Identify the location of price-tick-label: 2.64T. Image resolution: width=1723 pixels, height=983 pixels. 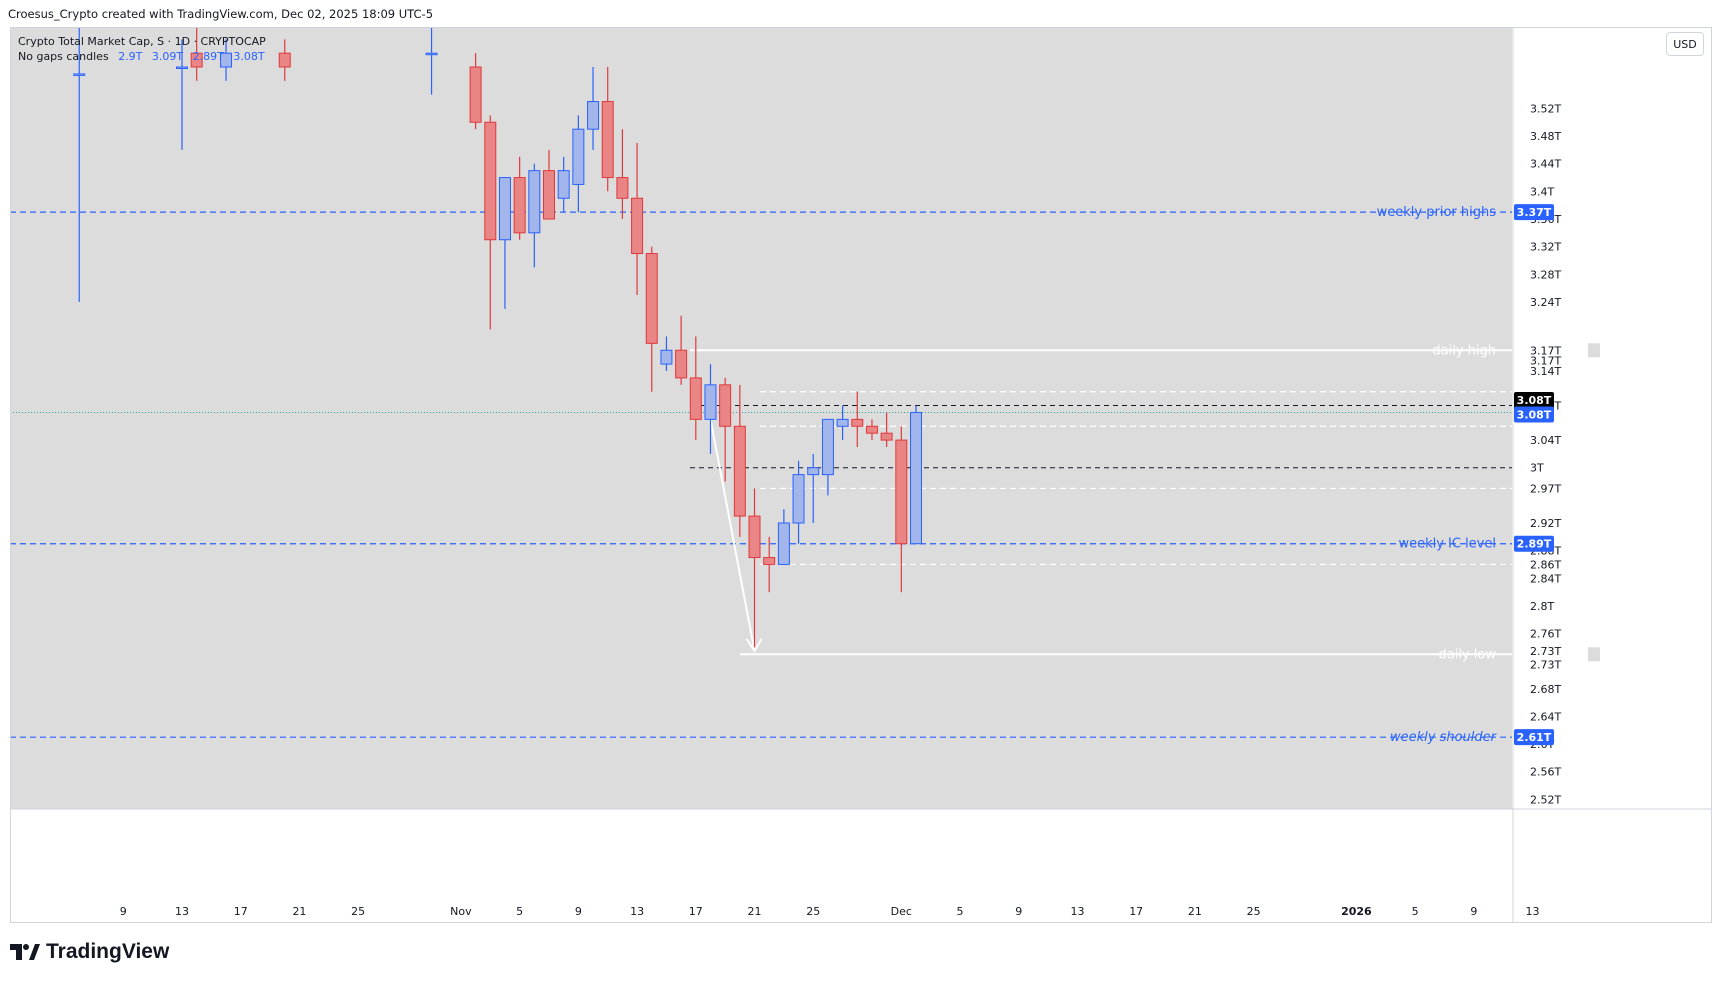
(1545, 716).